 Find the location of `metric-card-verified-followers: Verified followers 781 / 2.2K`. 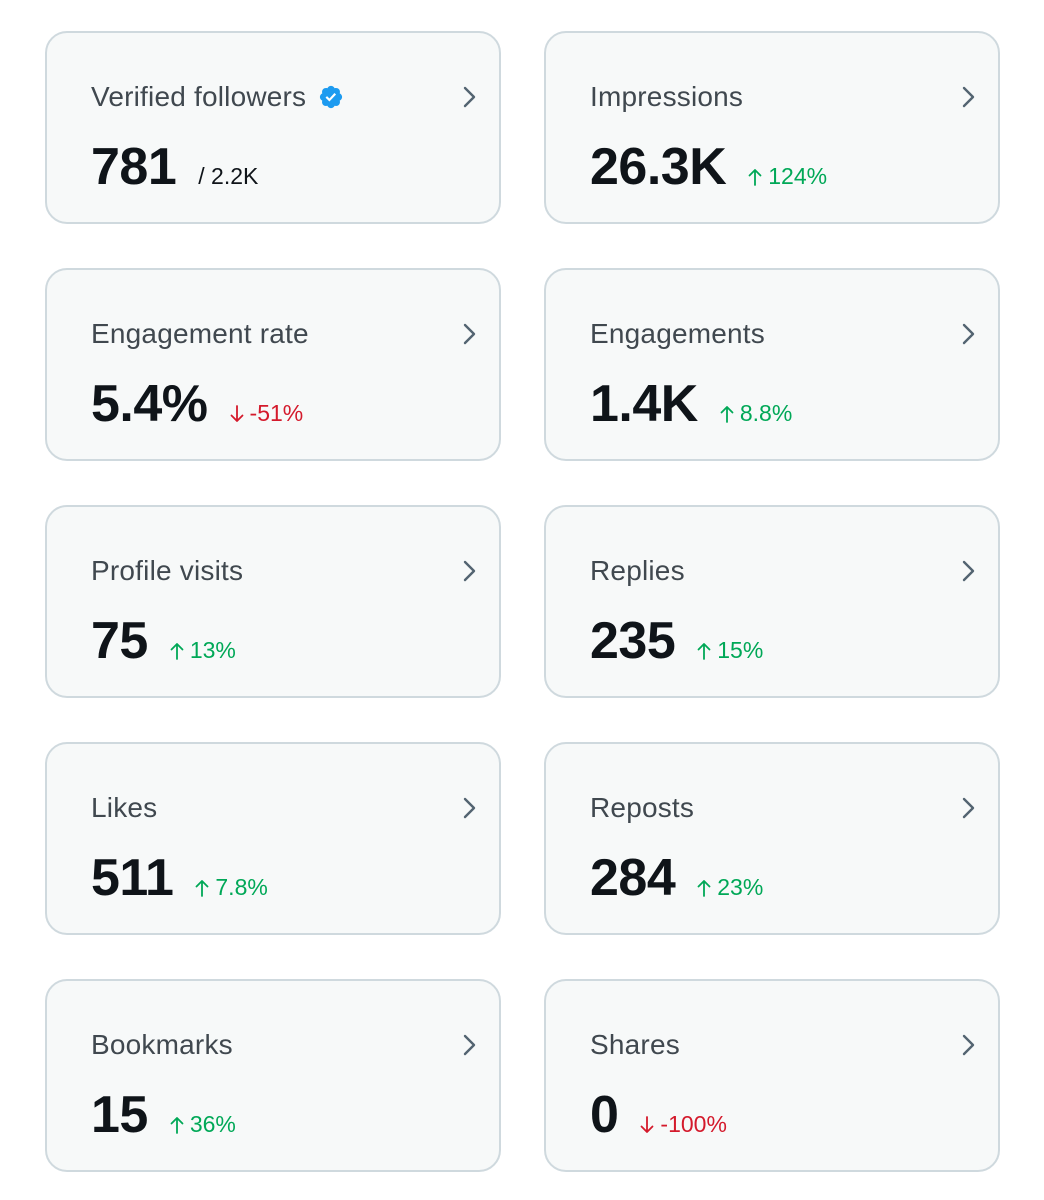

metric-card-verified-followers: Verified followers 781 / 2.2K is located at coordinates (273, 127).